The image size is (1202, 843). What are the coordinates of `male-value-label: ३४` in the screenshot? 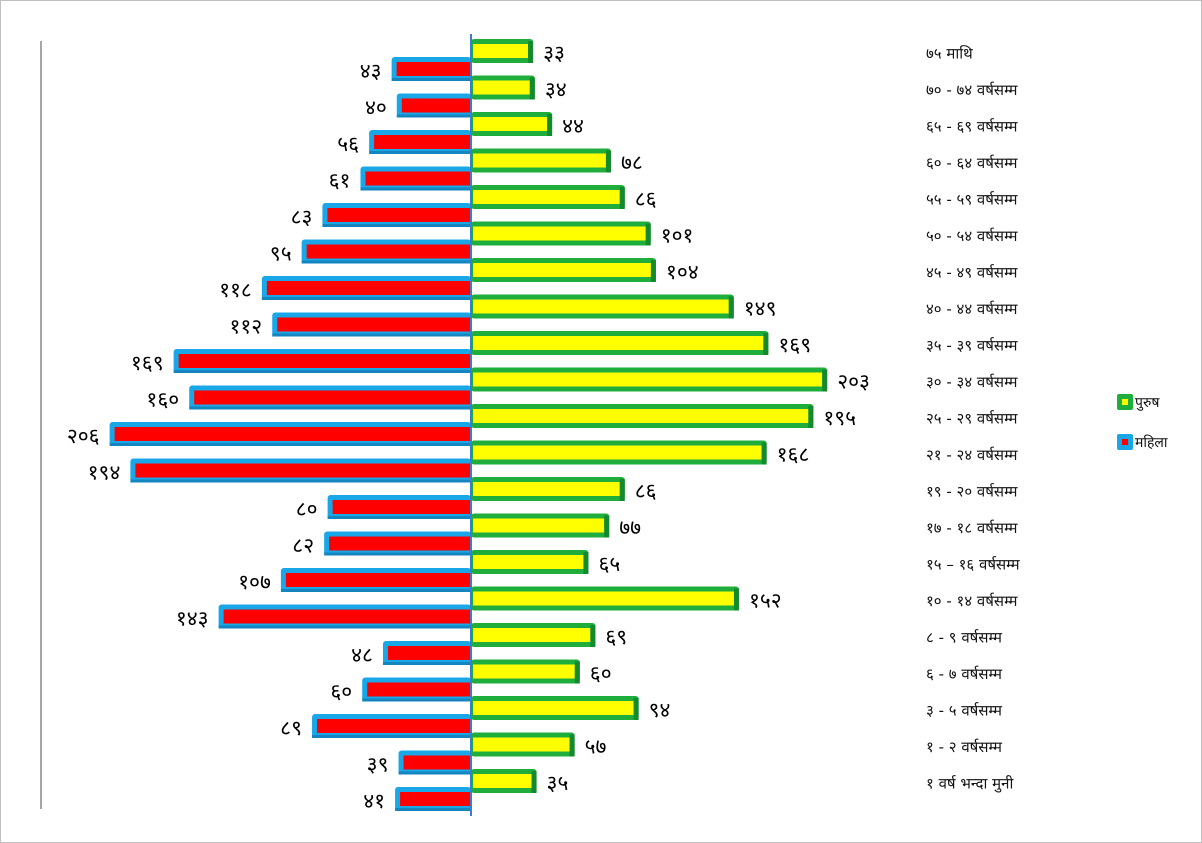 It's located at (556, 90).